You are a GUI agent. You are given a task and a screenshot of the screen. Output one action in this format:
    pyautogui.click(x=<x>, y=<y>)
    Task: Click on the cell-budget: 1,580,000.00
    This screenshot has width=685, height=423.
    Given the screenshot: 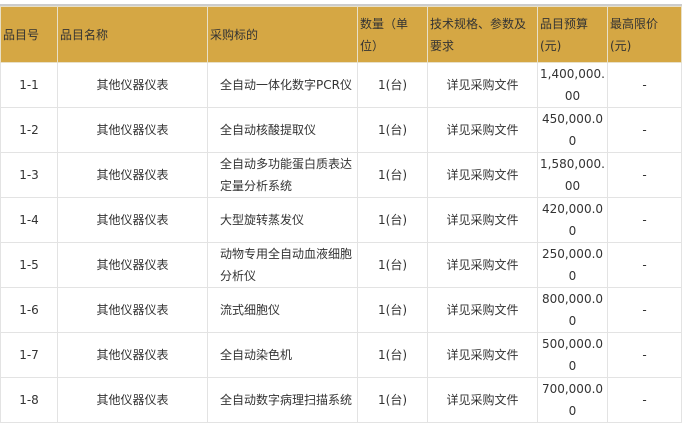 What is the action you would take?
    pyautogui.click(x=572, y=175)
    